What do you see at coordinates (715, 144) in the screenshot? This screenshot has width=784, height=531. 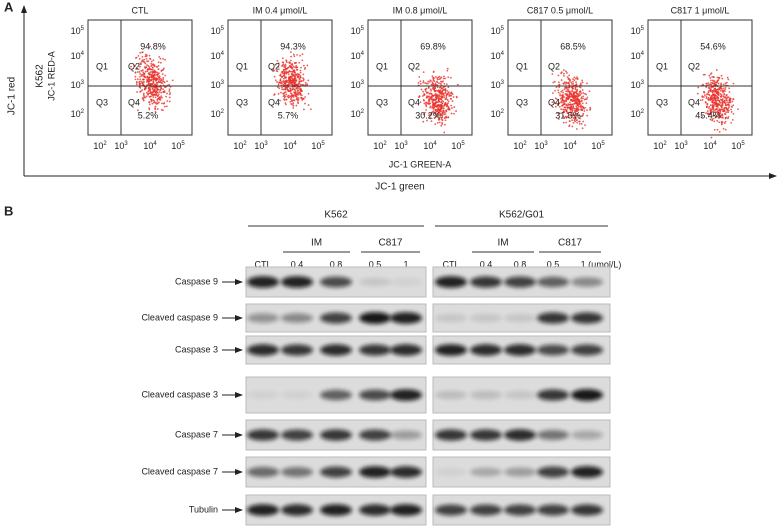 I see `tick-exp: 4` at bounding box center [715, 144].